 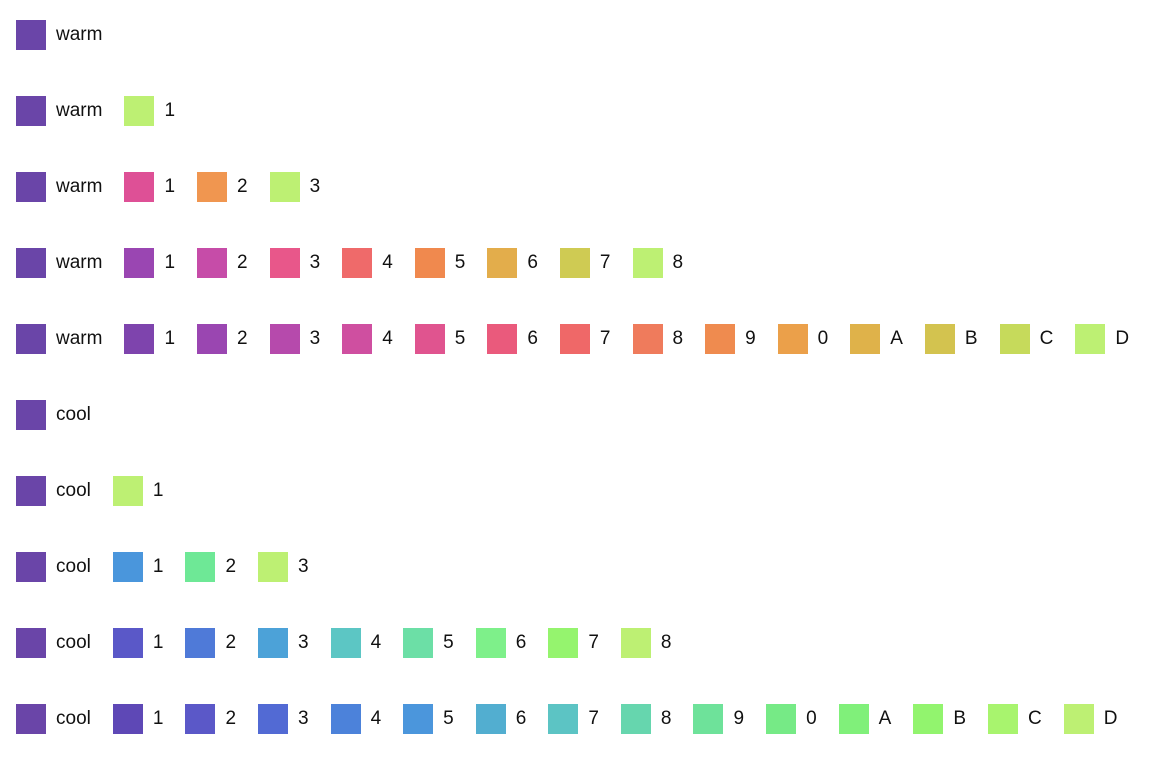 What do you see at coordinates (512, 263) in the screenshot?
I see `color-step-item: 6` at bounding box center [512, 263].